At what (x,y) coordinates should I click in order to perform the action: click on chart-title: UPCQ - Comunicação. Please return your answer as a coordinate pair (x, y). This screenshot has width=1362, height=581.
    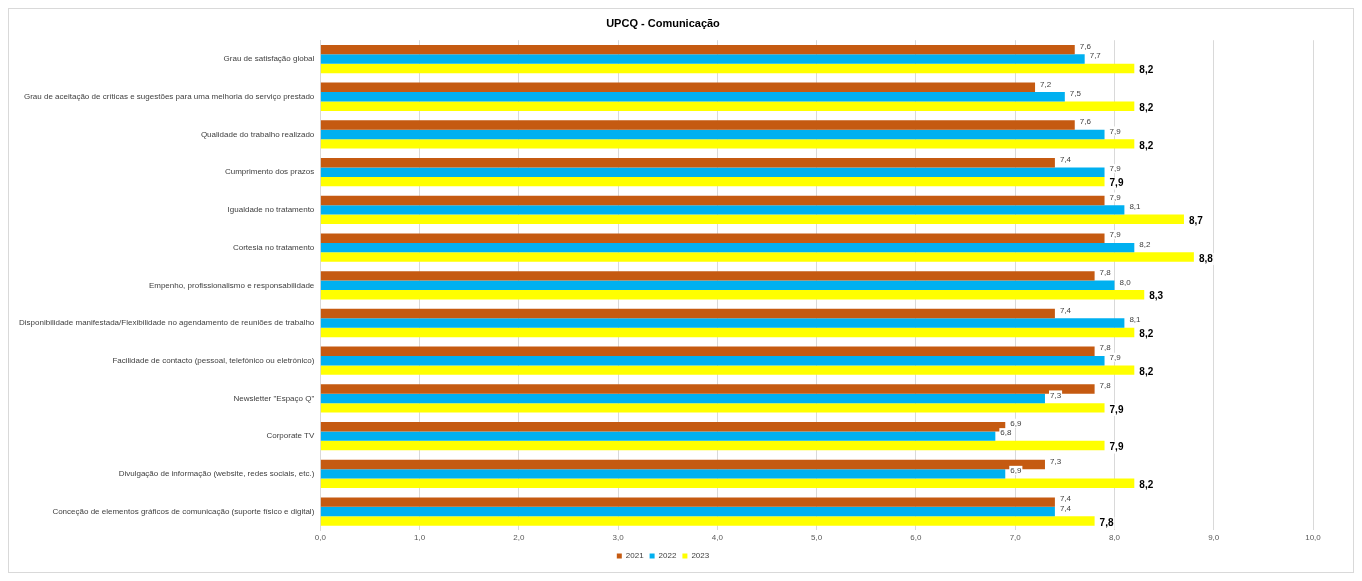
    Looking at the image, I should click on (663, 22).